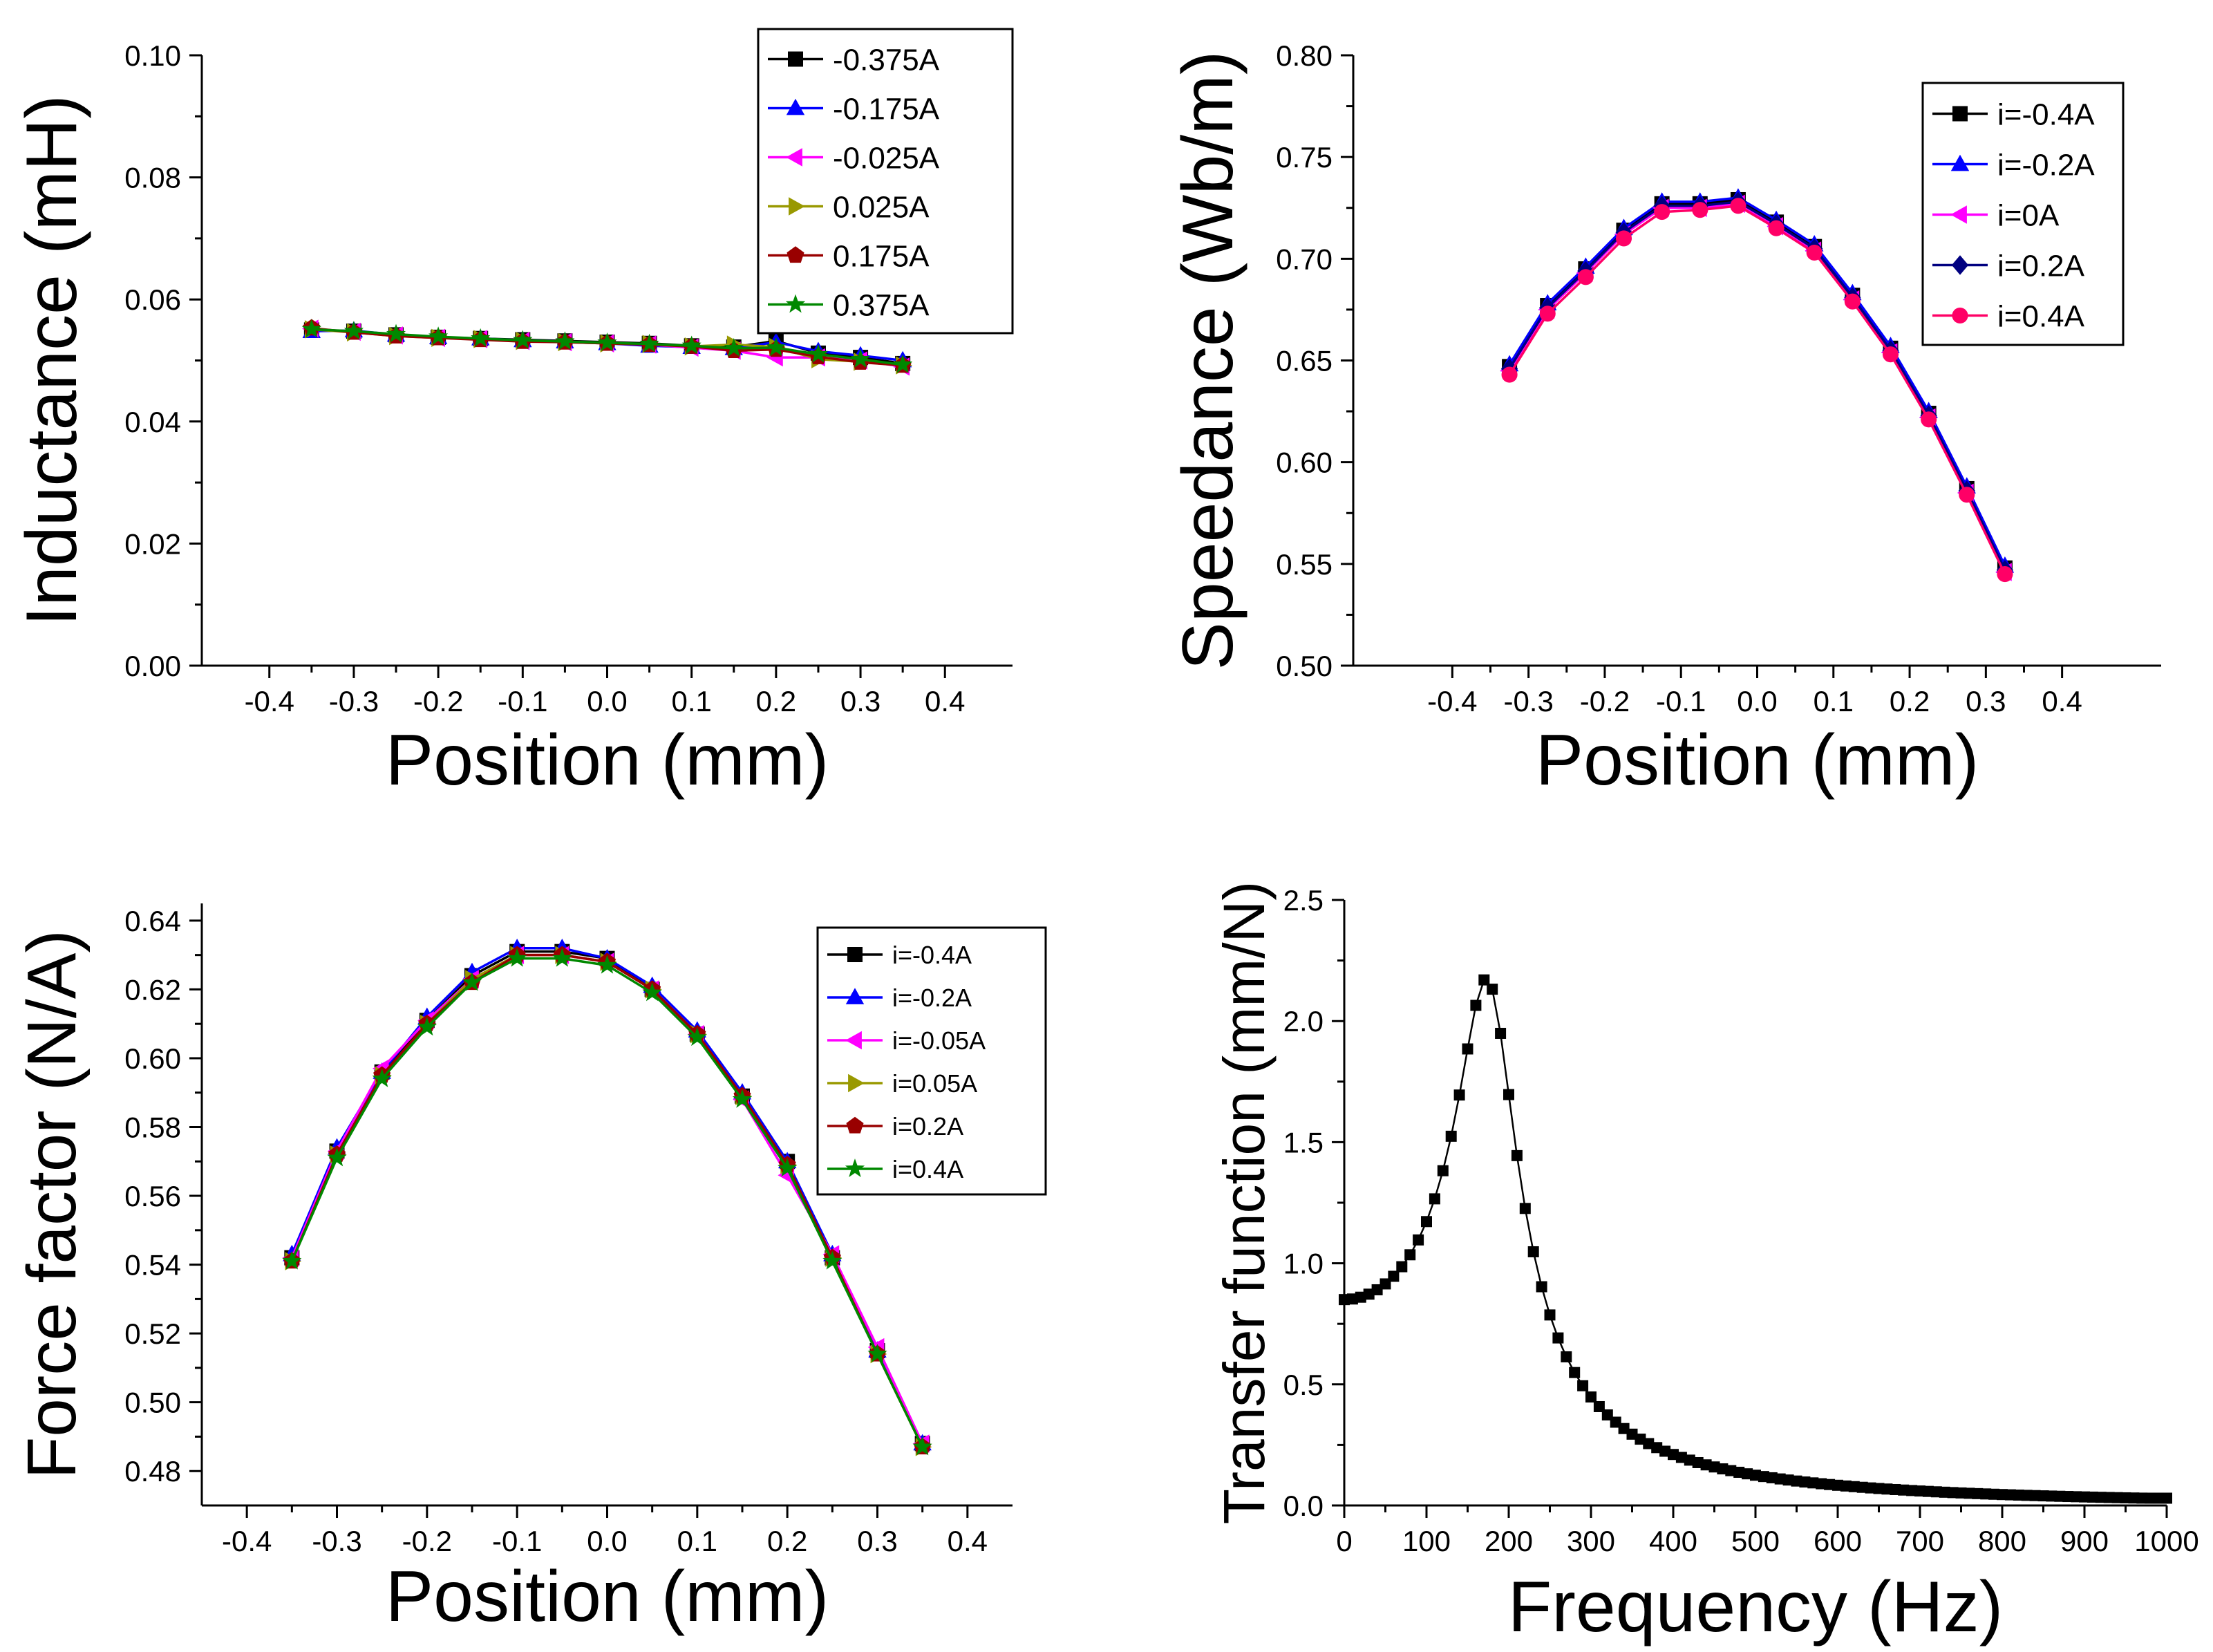  What do you see at coordinates (849, 256) in the screenshot?
I see `legend-entry: 0.175A` at bounding box center [849, 256].